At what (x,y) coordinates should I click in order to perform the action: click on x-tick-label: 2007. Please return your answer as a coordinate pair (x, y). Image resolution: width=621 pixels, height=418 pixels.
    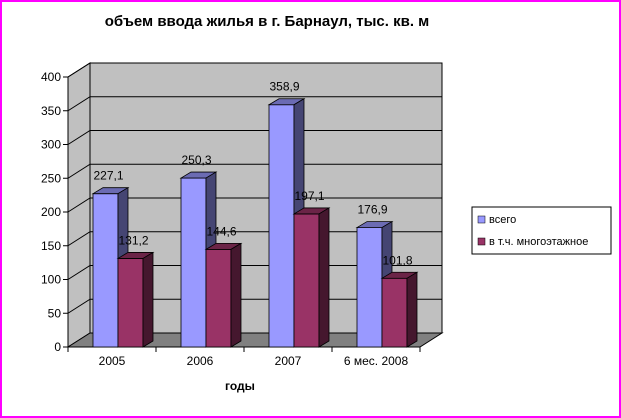
    Looking at the image, I should click on (288, 361).